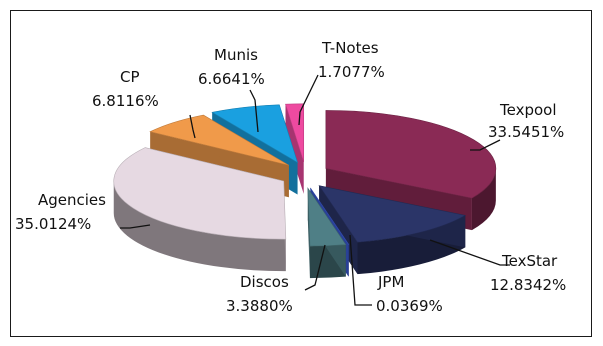  What do you see at coordinates (315, 267) in the screenshot?
I see `leader-line-discos` at bounding box center [315, 267].